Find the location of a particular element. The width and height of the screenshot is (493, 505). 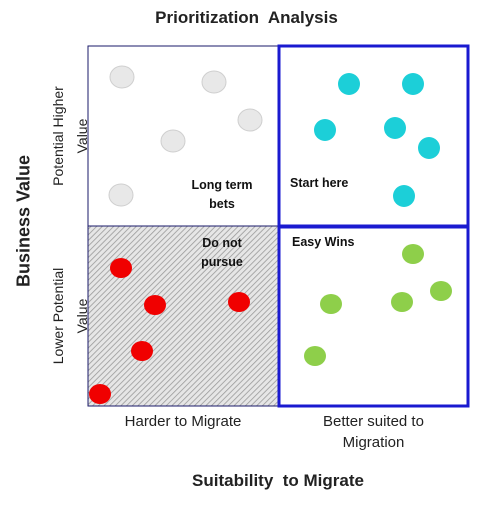

label-start-here: Start here is located at coordinates (330, 183).